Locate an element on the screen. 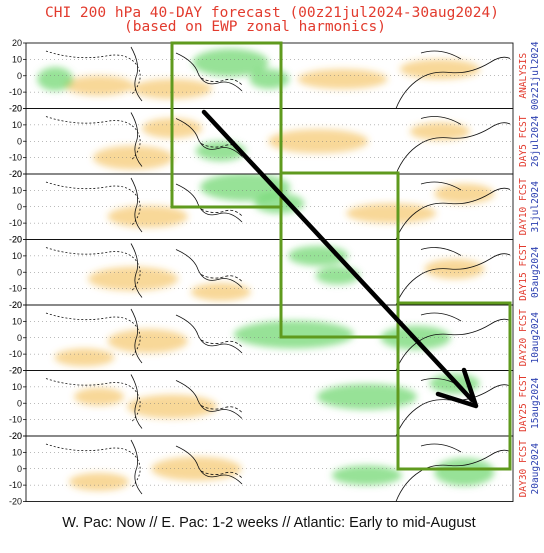 This screenshot has width=544, height=553. panel-date: 10aug2024 is located at coordinates (535, 338).